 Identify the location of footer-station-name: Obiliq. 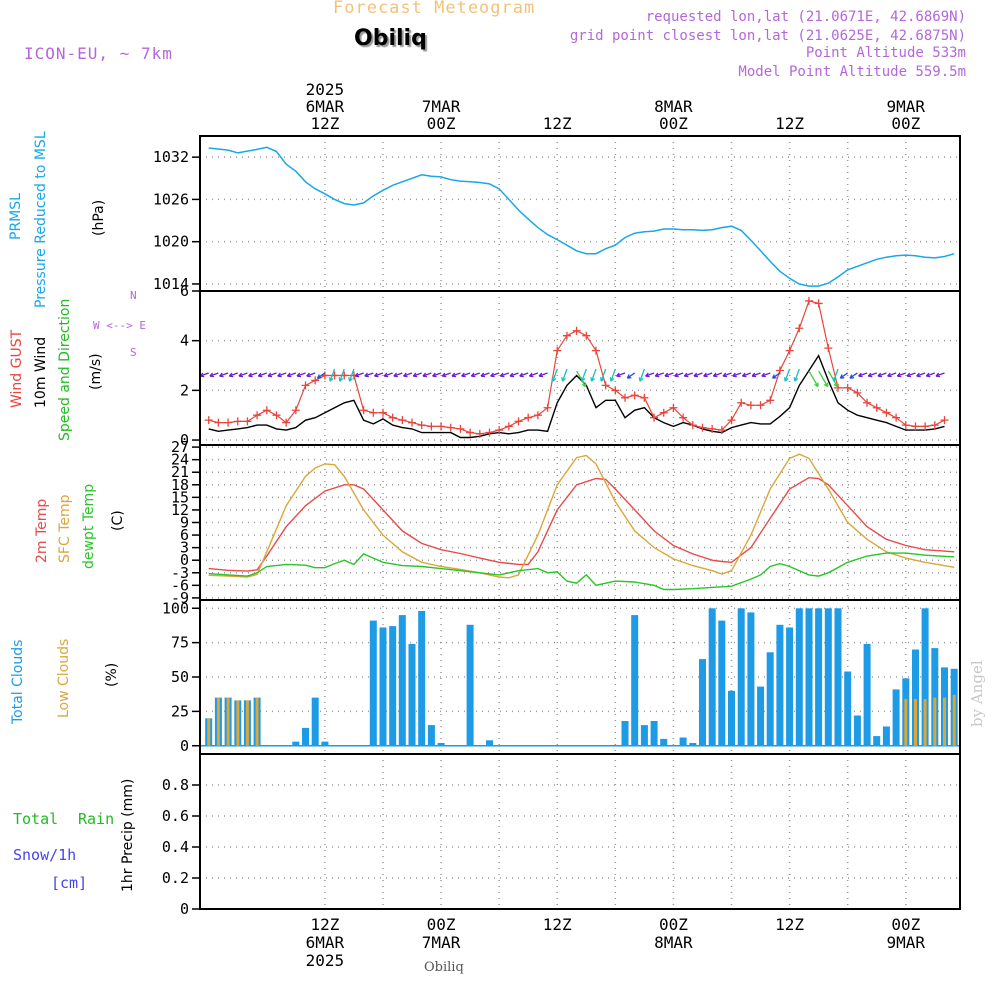
(444, 967).